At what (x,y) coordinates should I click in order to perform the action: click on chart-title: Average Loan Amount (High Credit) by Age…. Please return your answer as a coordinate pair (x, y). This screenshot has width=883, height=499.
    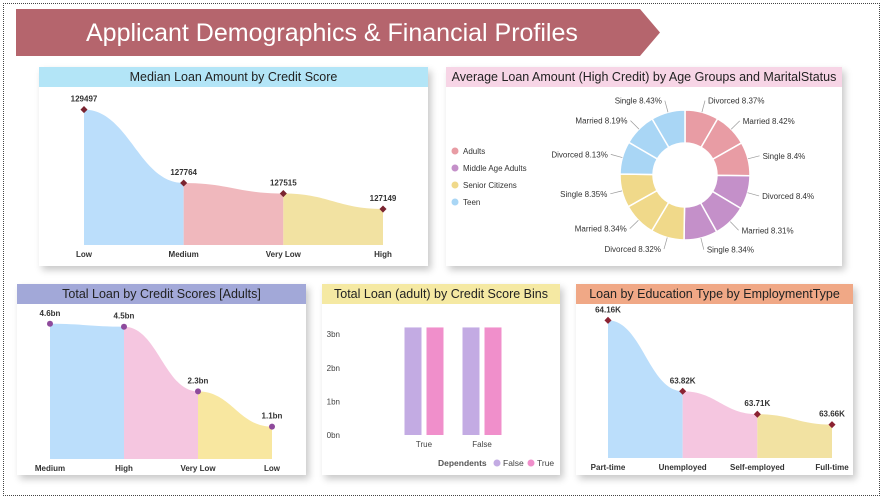
    Looking at the image, I should click on (644, 77).